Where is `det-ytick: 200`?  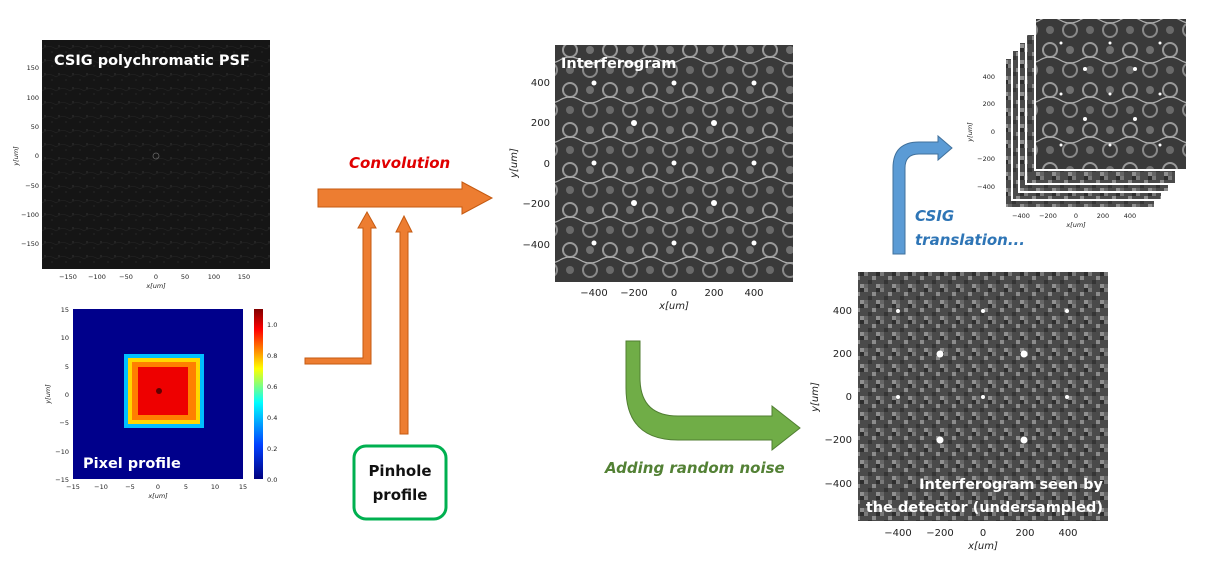
det-ytick: 200 is located at coordinates (842, 354).